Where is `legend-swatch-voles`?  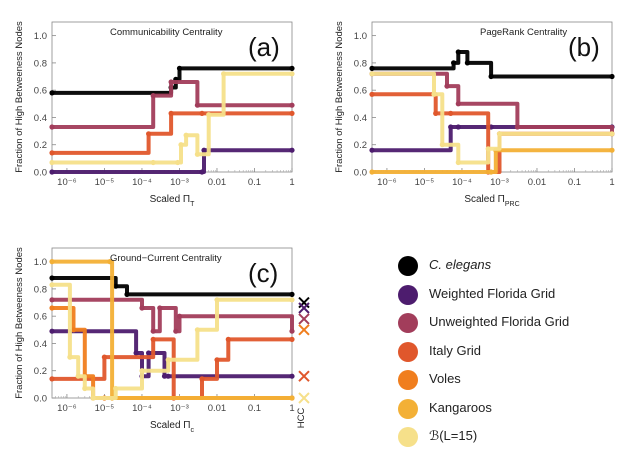
legend-swatch-voles is located at coordinates (408, 380).